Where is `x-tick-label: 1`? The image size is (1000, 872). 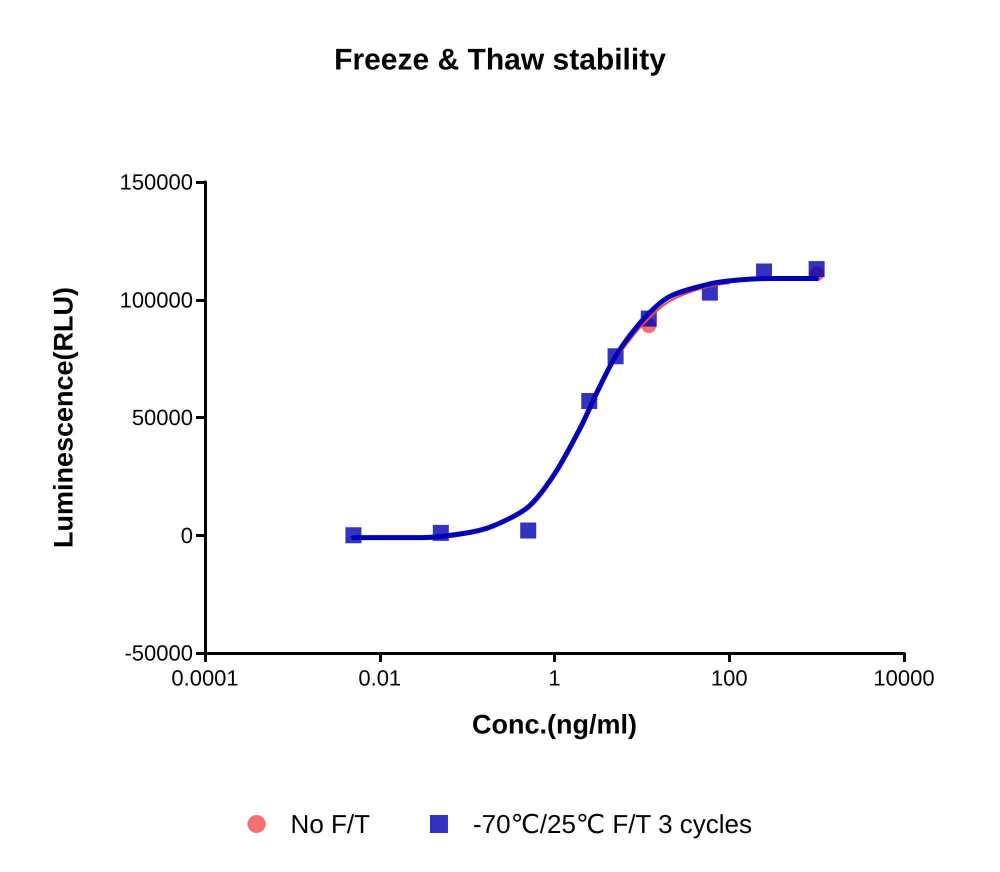
x-tick-label: 1 is located at coordinates (554, 678).